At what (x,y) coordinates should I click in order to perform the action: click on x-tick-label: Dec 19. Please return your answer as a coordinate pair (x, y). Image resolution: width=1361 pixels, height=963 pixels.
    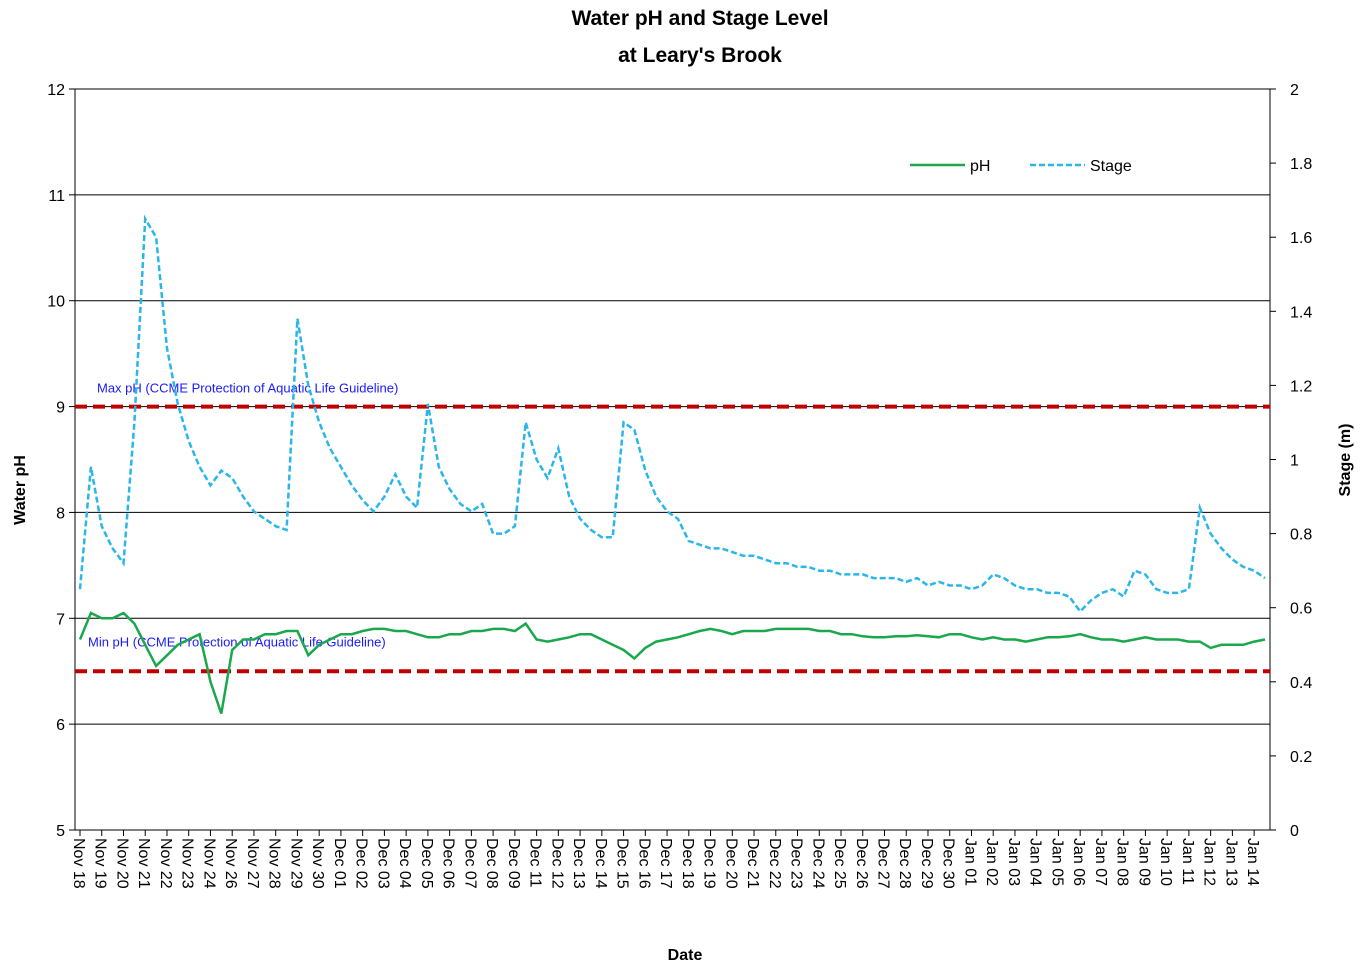
    Looking at the image, I should click on (709, 863).